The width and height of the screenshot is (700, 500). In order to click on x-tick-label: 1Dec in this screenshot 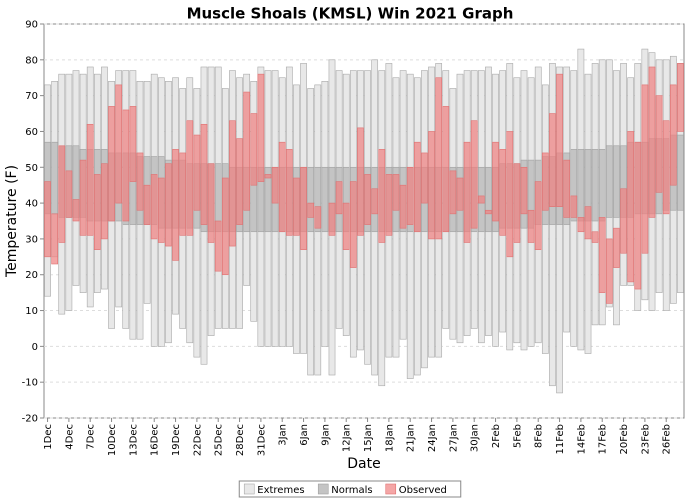, I will do `click(48, 437)`.